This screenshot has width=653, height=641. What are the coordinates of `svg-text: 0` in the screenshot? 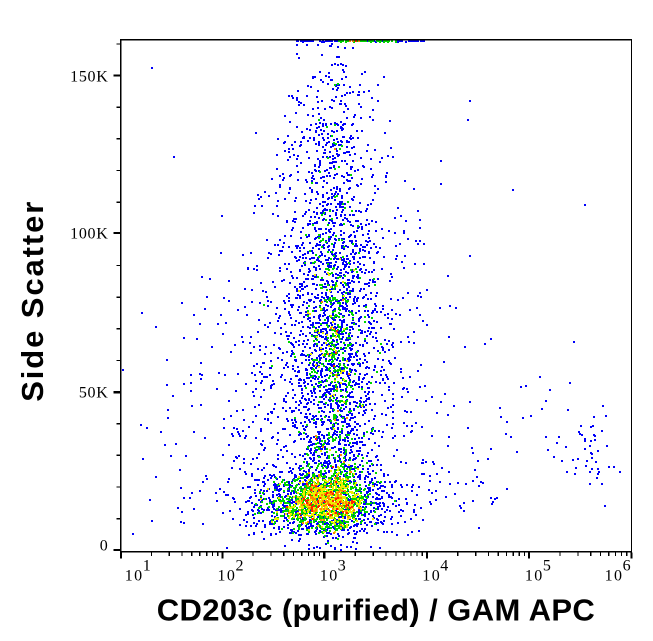 It's located at (104, 545).